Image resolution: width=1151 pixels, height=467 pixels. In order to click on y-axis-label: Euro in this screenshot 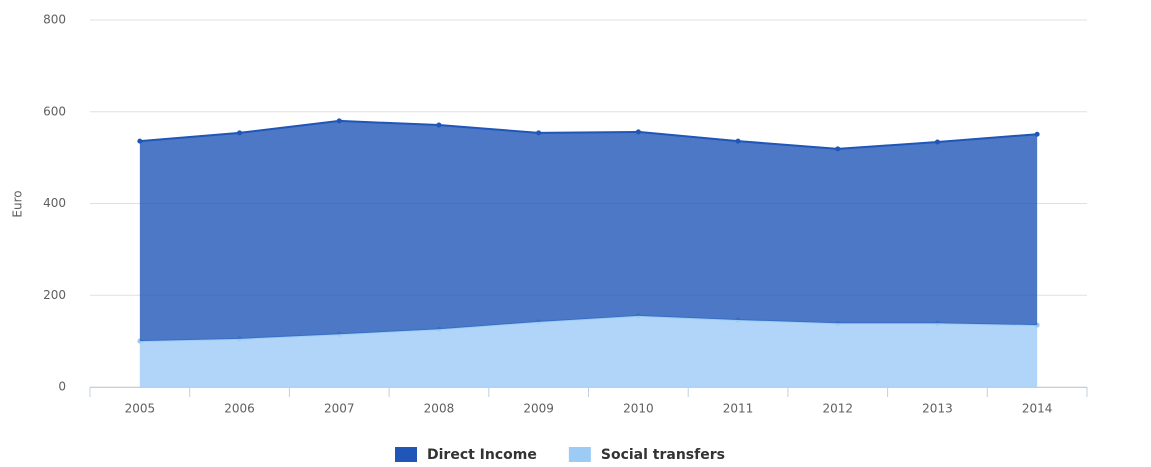, I will do `click(18, 203)`.